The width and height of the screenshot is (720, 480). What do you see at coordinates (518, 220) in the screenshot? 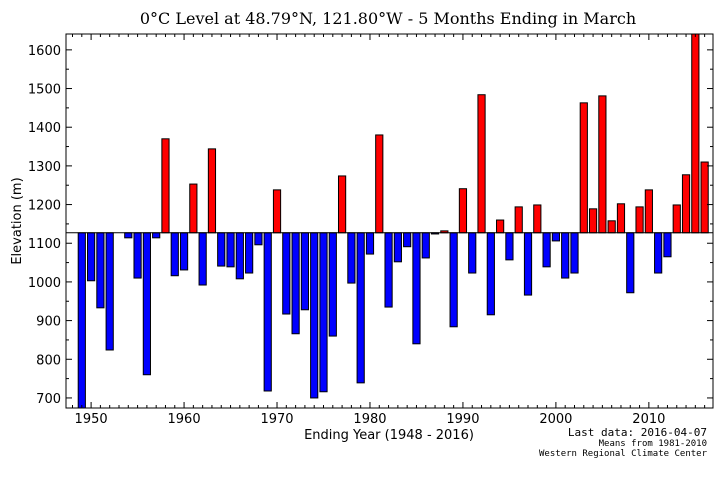
I see `bar-1996` at bounding box center [518, 220].